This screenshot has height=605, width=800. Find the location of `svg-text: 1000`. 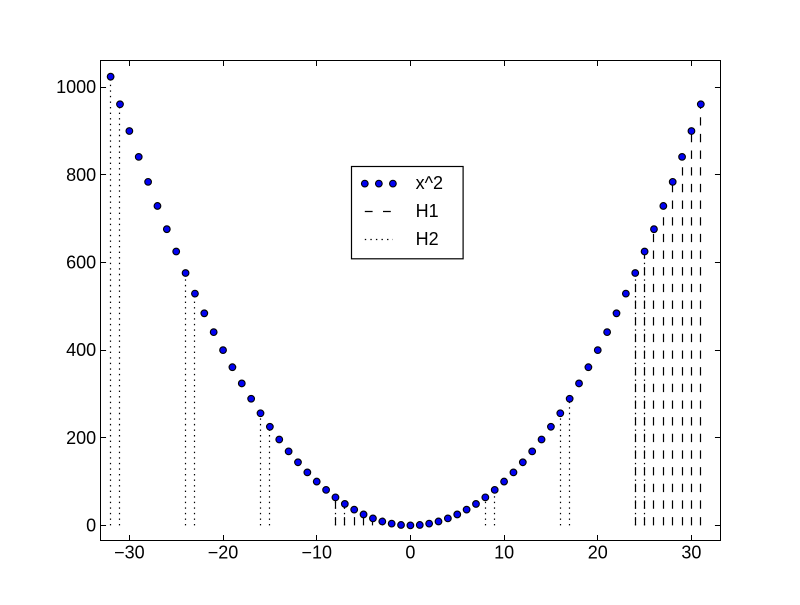

svg-text: 1000 is located at coordinates (76, 87).